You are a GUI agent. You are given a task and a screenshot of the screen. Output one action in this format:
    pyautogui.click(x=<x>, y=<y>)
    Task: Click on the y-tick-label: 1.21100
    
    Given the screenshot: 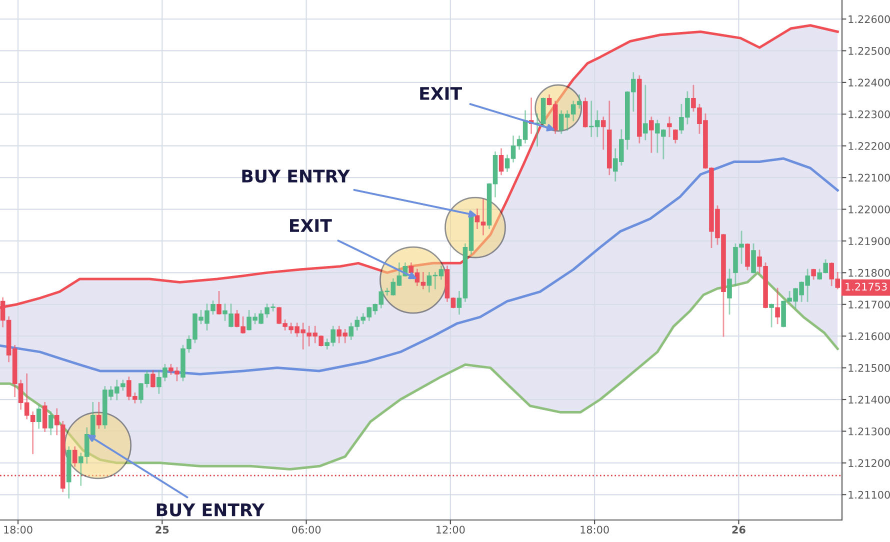 What is the action you would take?
    pyautogui.click(x=869, y=494)
    